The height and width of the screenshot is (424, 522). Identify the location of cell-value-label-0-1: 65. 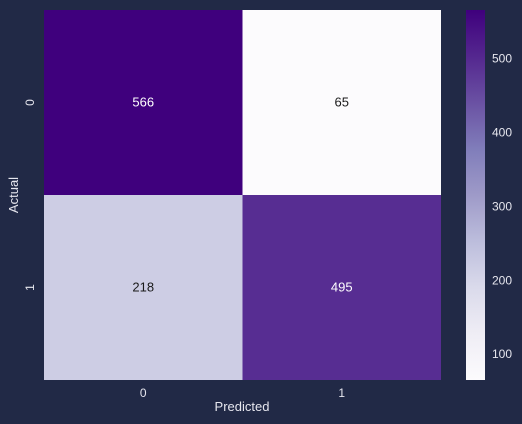
(342, 102).